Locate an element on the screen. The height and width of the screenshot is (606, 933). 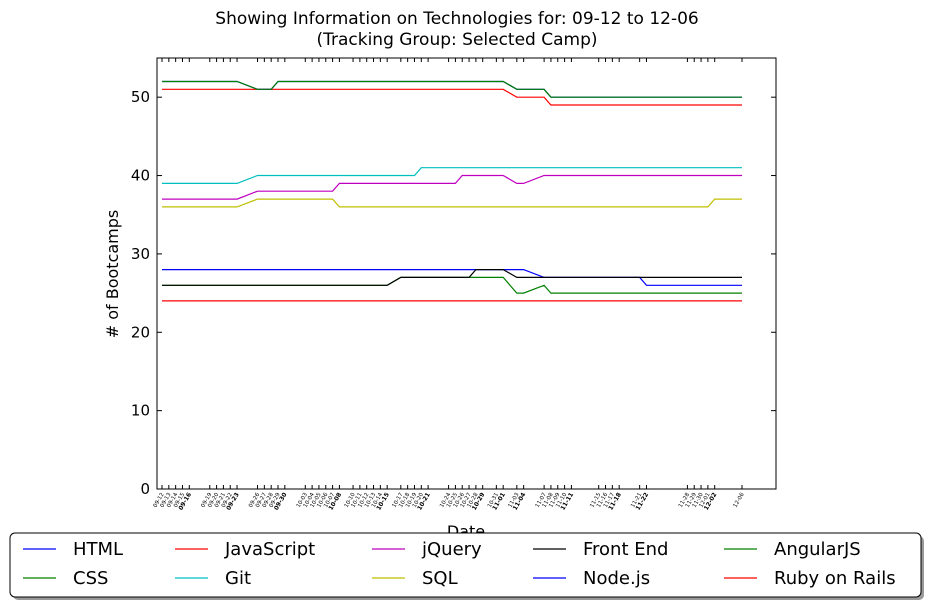
legend-label-jquery: jQuery is located at coordinates (451, 549).